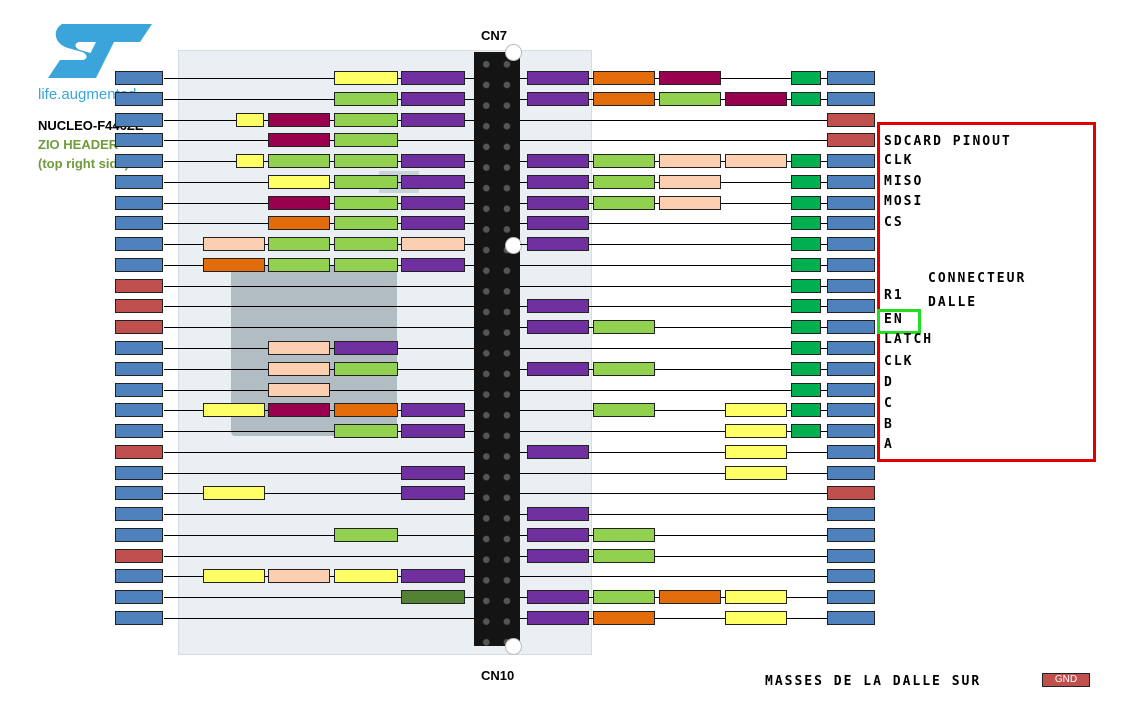 Image resolution: width=1134 pixels, height=703 pixels. Describe the element at coordinates (899, 361) in the screenshot. I see `dalle-pin-line: CLK` at that location.